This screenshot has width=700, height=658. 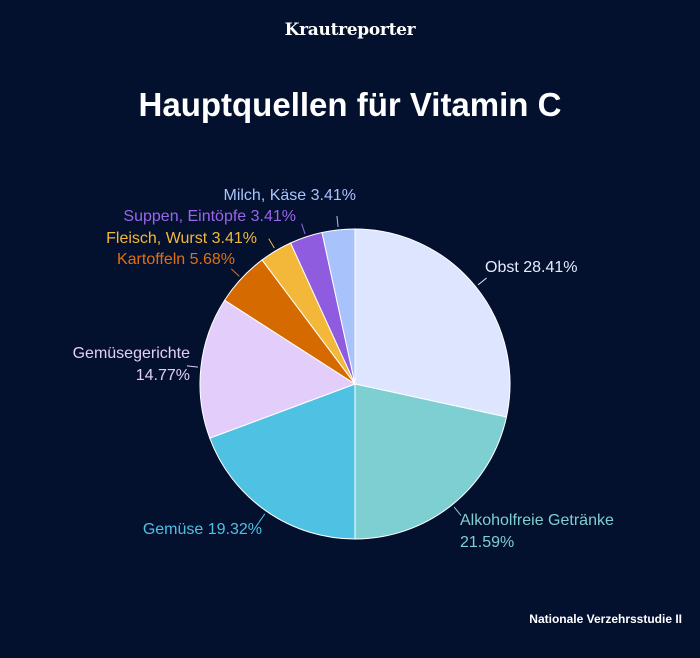 I want to click on label-kartoffeln: Kartoffeln 5.68%, so click(x=175, y=259).